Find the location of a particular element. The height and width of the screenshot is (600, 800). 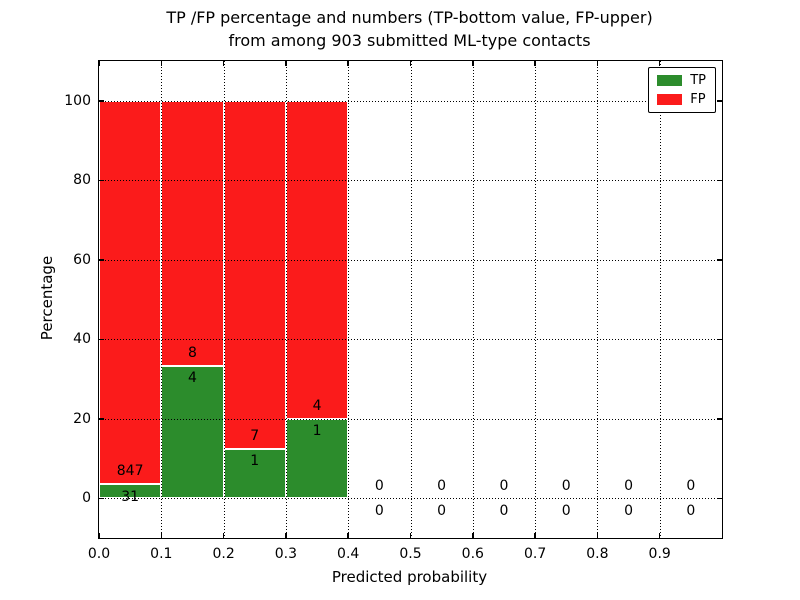

x-tick-label: 0.7 is located at coordinates (535, 554).